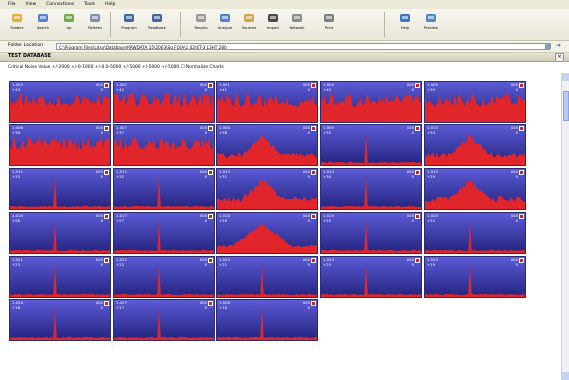 Image resolution: width=569 pixels, height=380 pixels. I want to click on panel-offset: +19, so click(431, 264).